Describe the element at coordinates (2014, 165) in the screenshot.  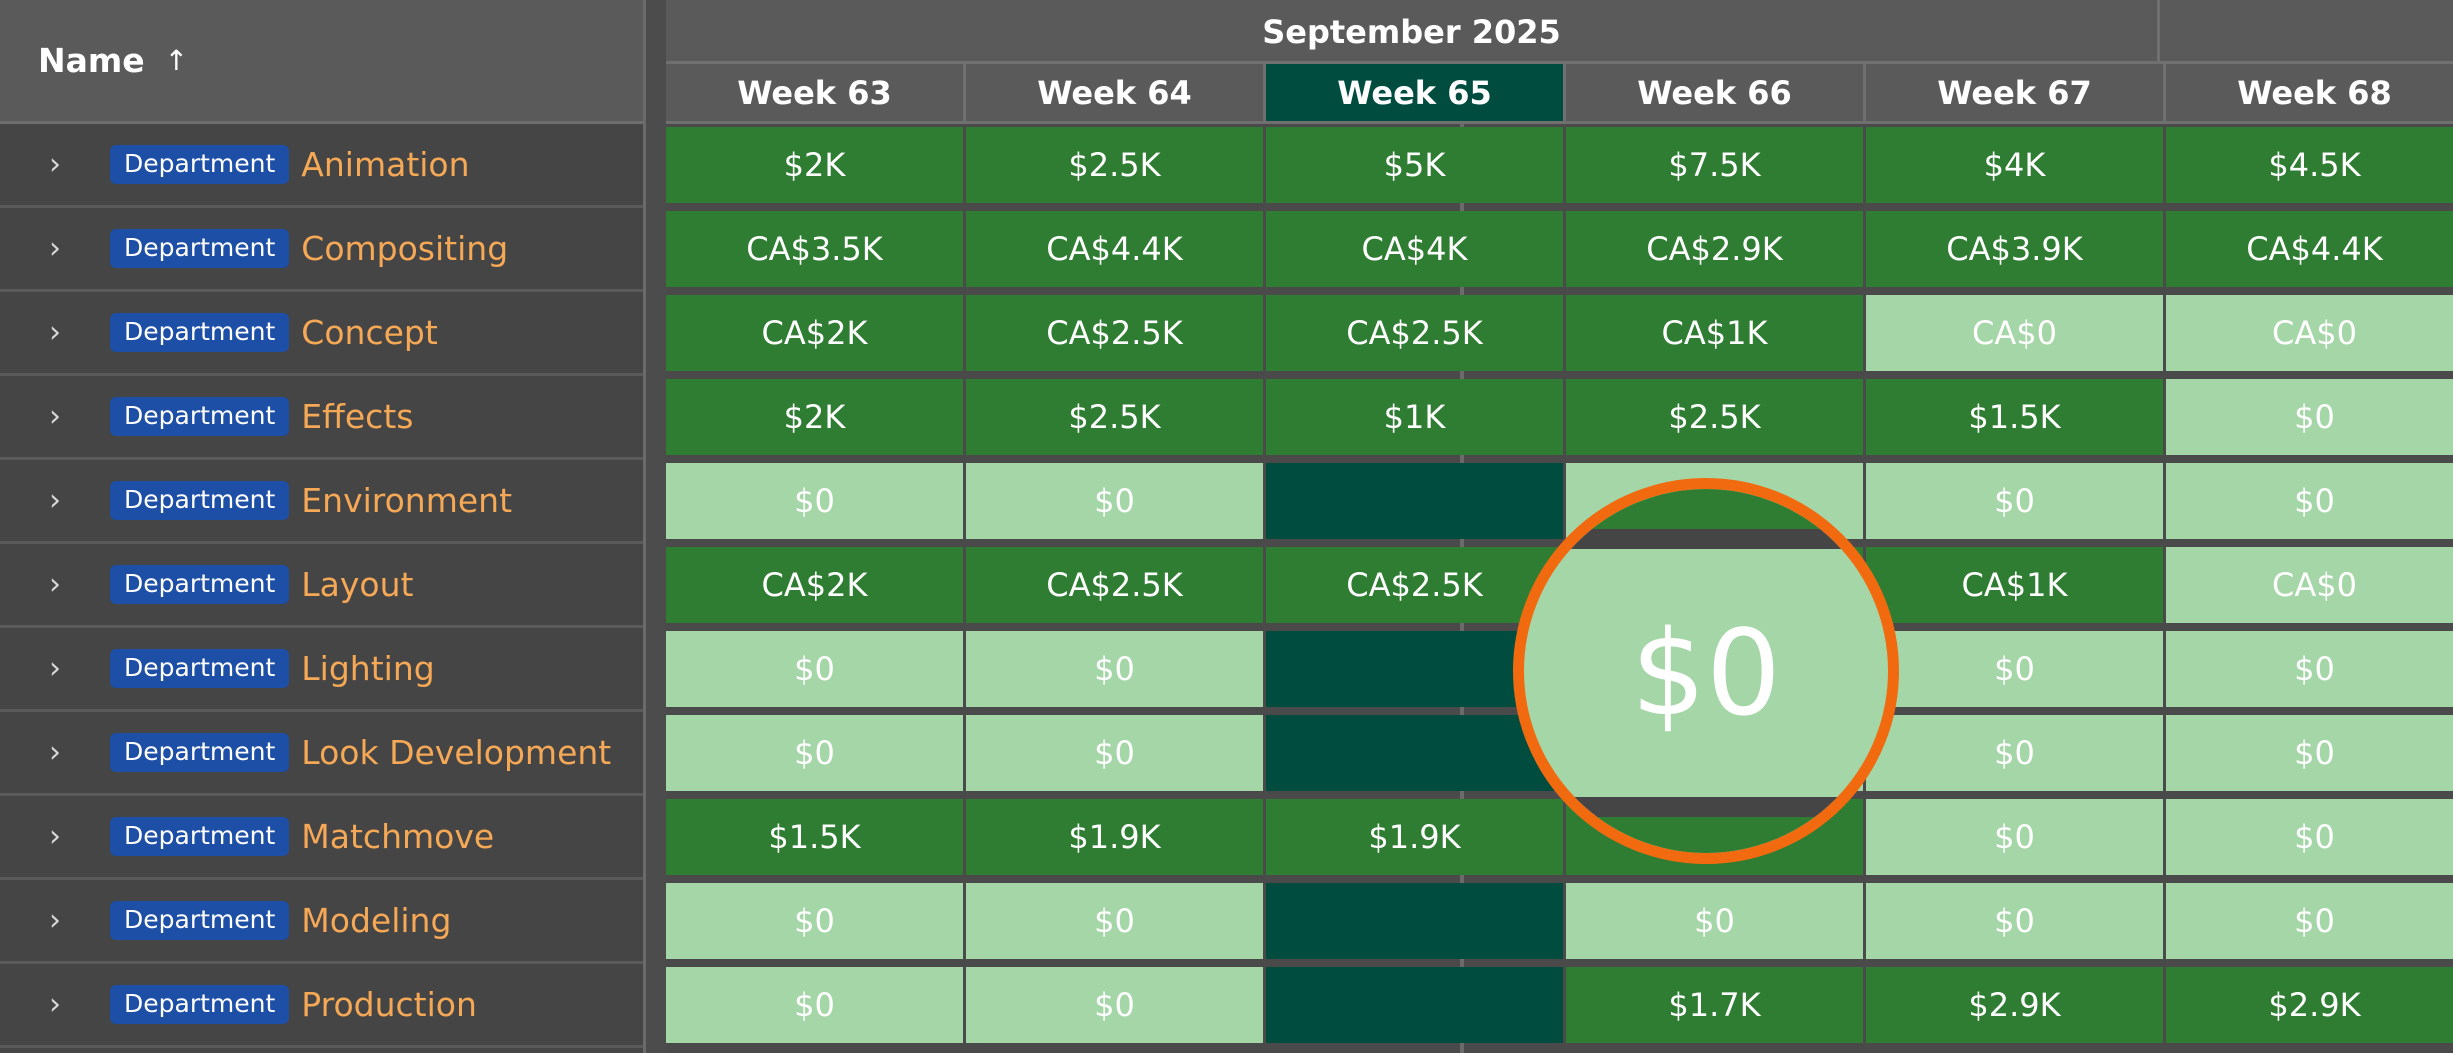
I see `budget-cell: $4K` at that location.